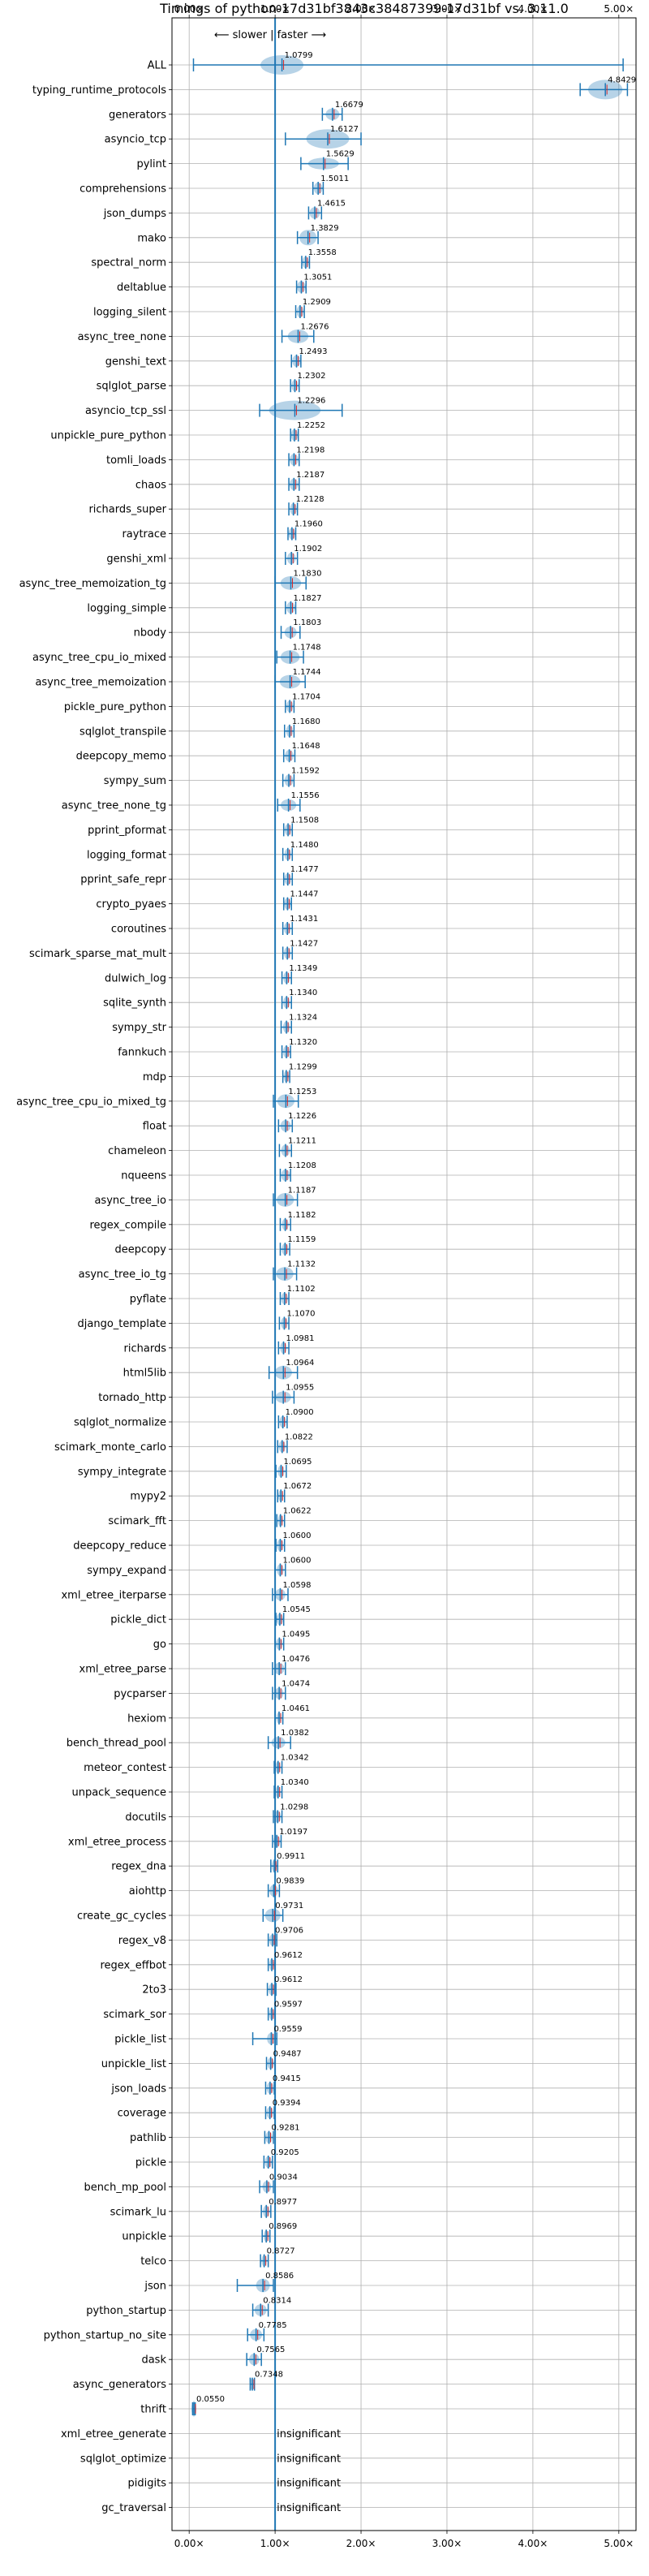 Image resolution: width=649 pixels, height=2576 pixels. Describe the element at coordinates (150, 633) in the screenshot. I see `benchmark-name-label: nbody` at that location.